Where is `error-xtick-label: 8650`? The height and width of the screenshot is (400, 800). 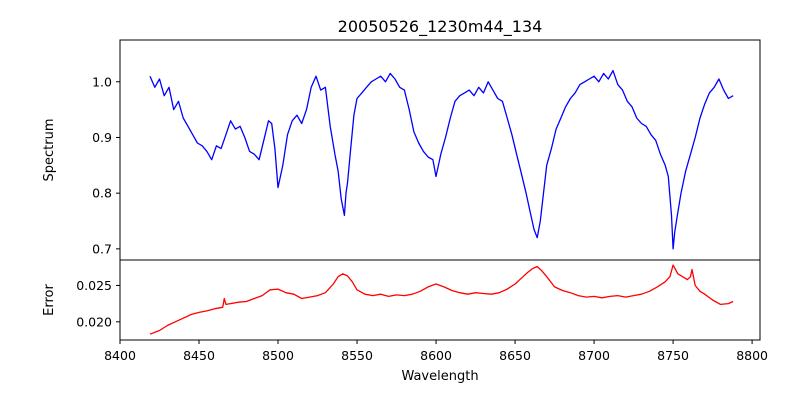 error-xtick-label: 8650 is located at coordinates (515, 355).